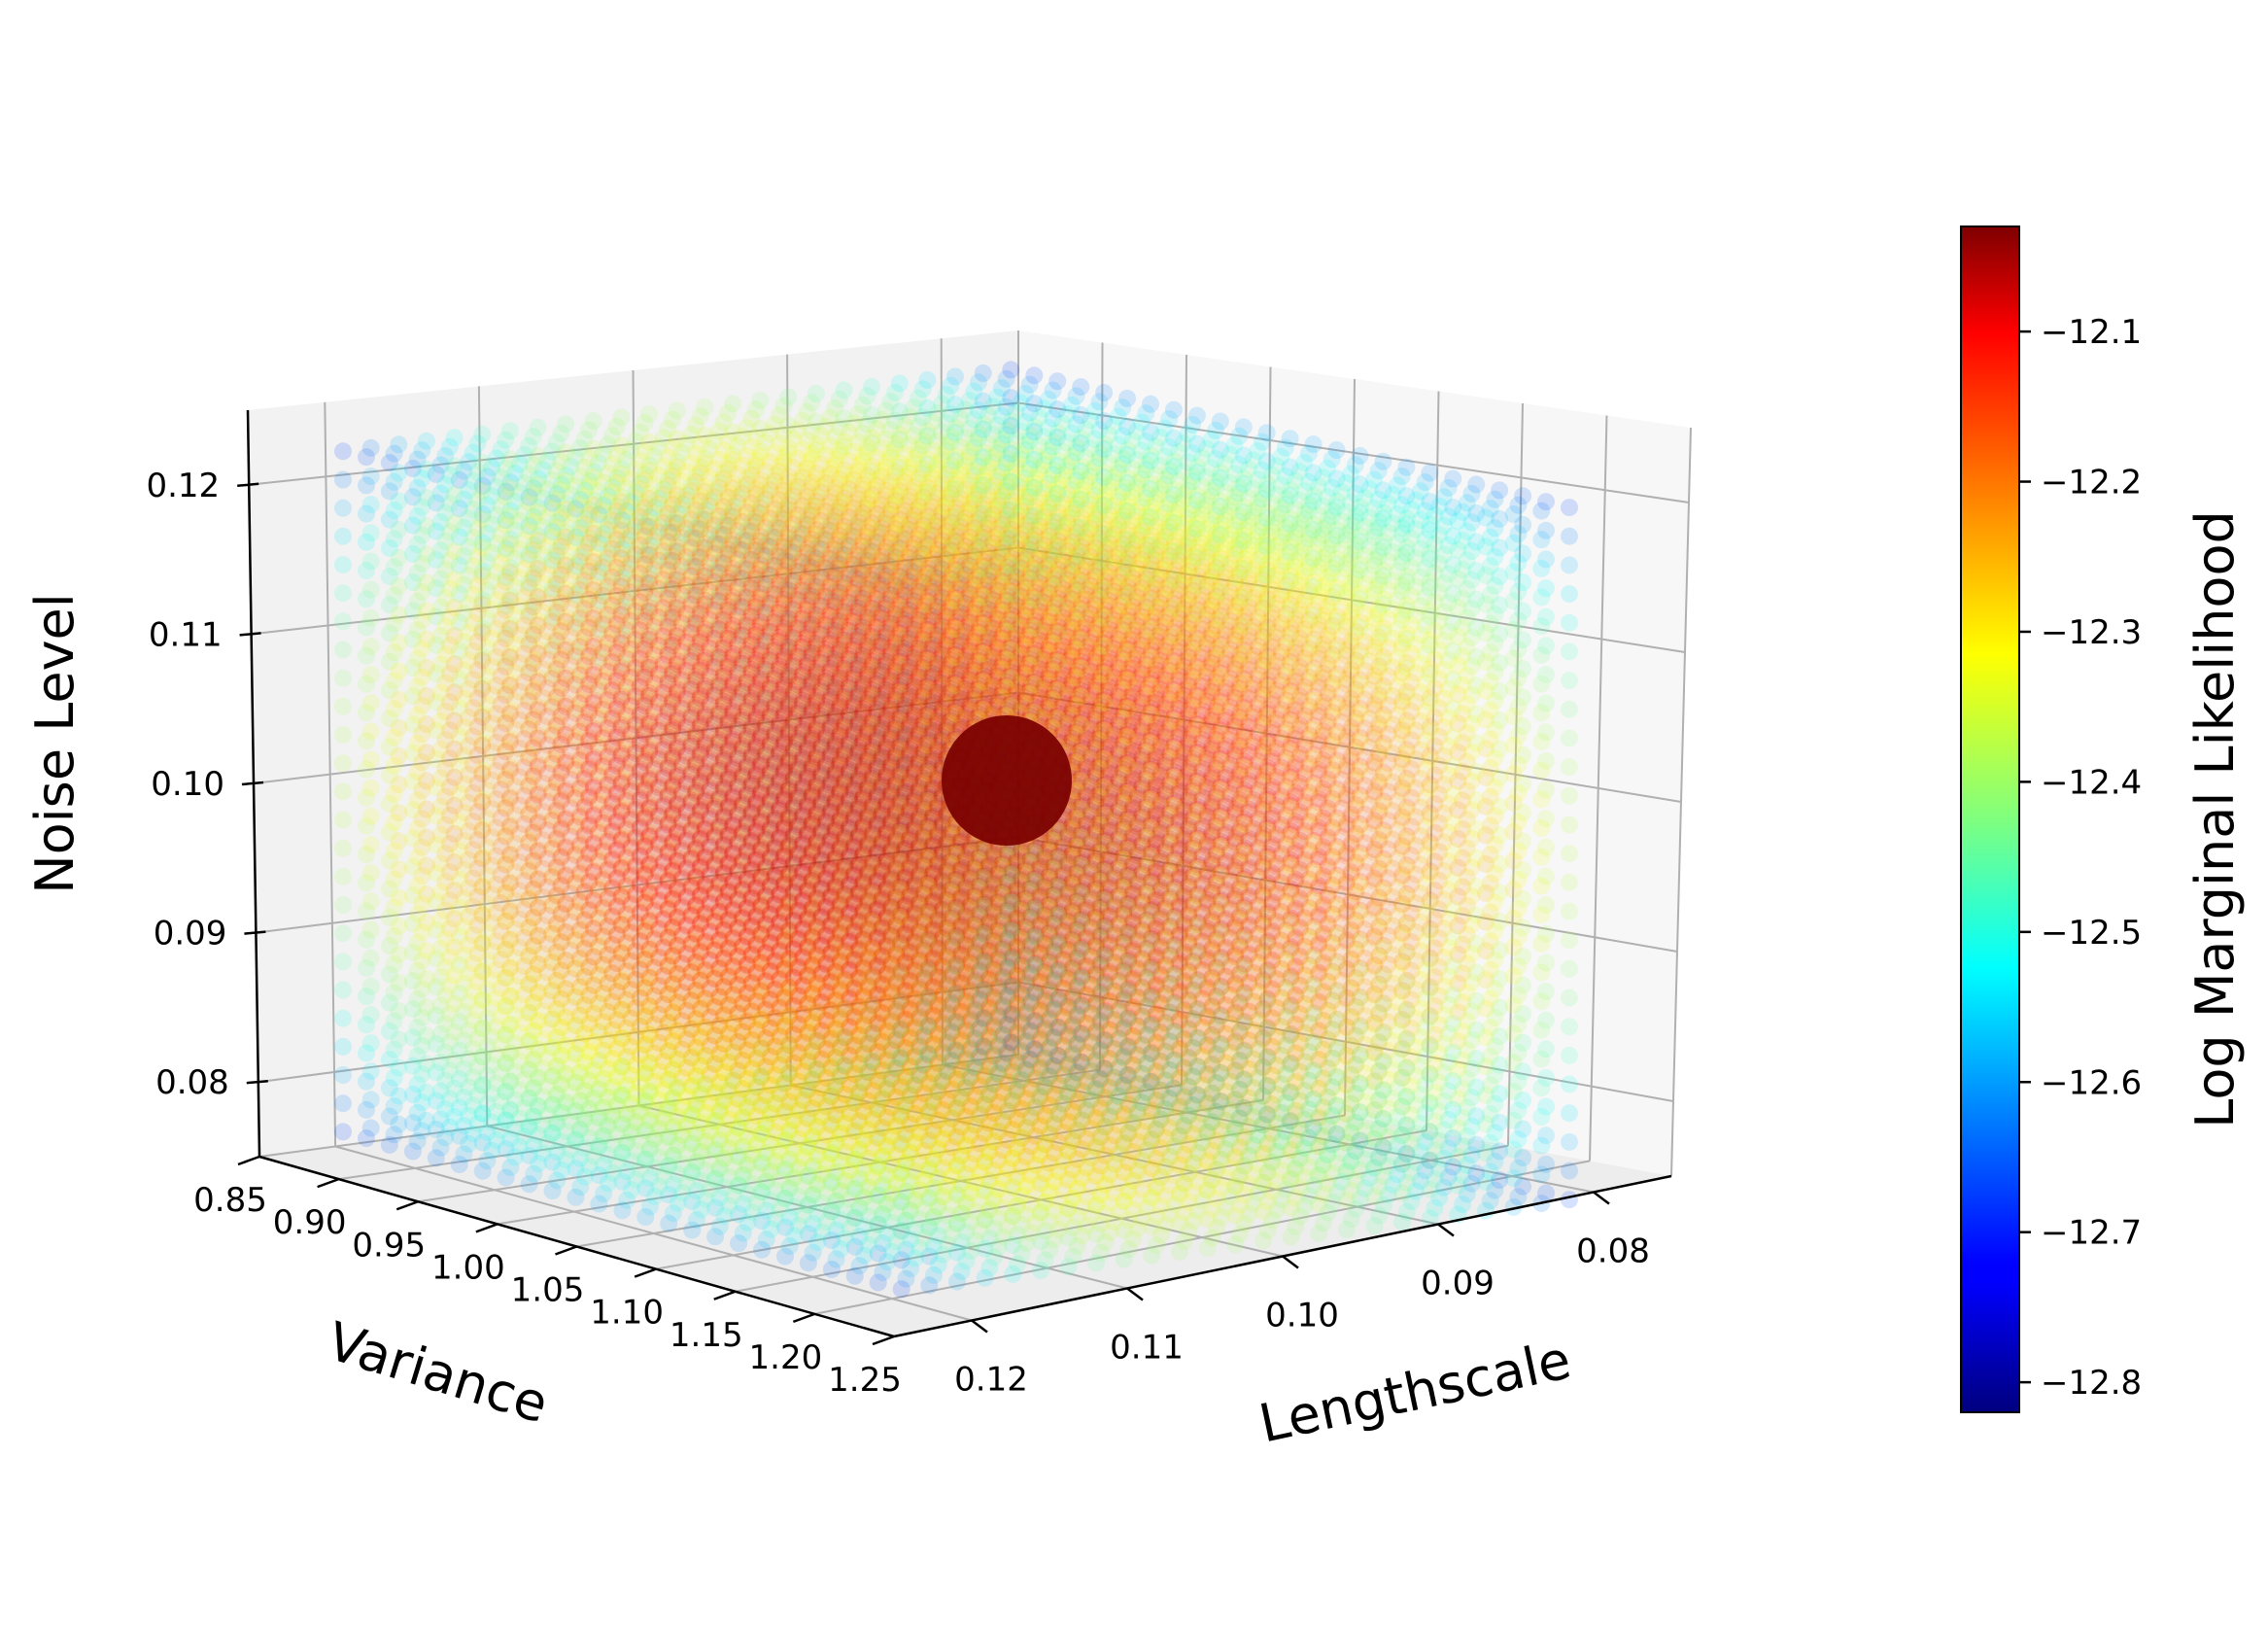 The width and height of the screenshot is (2268, 1630). What do you see at coordinates (965, 1195) in the screenshot?
I see `floor-pane` at bounding box center [965, 1195].